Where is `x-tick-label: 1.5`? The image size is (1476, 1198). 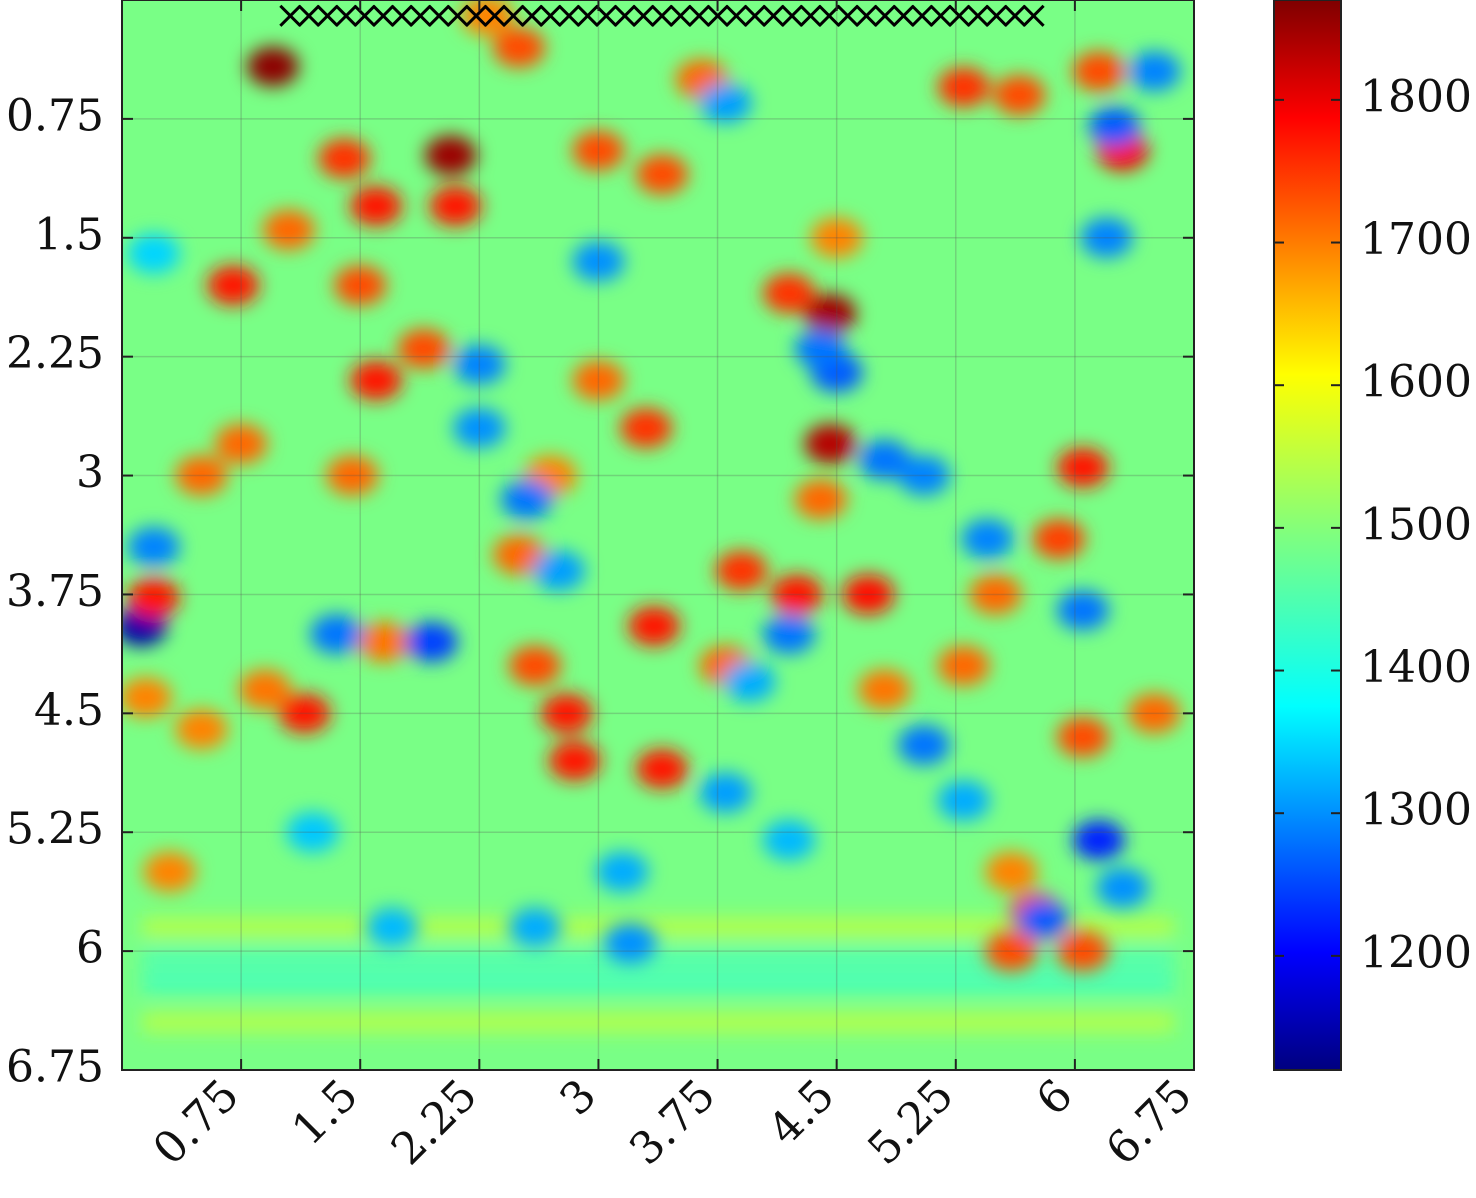 x-tick-label: 1.5 is located at coordinates (325, 1113).